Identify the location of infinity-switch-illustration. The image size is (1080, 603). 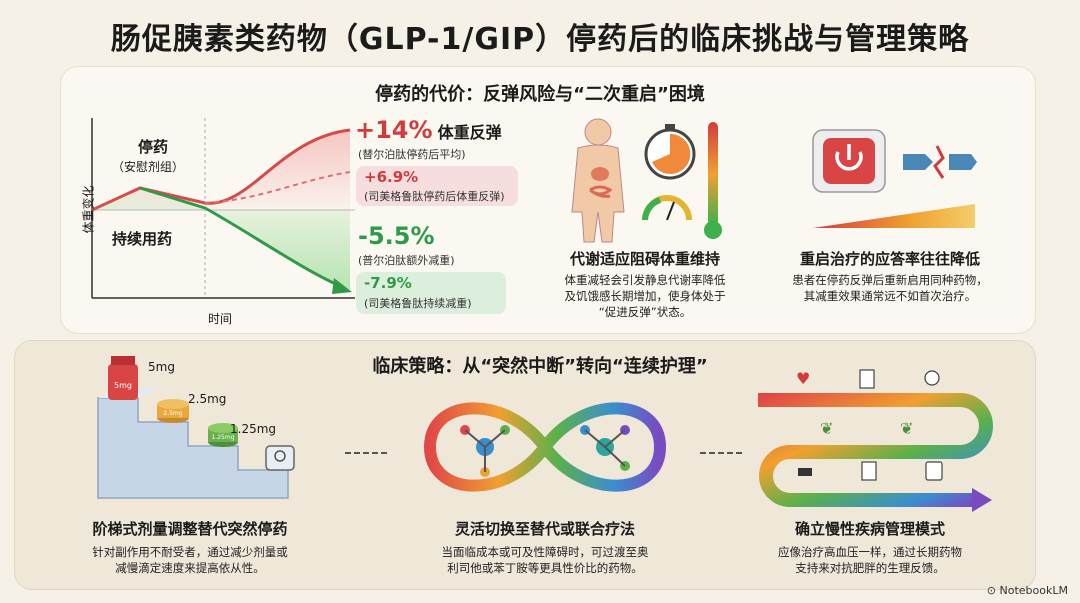
(545, 447).